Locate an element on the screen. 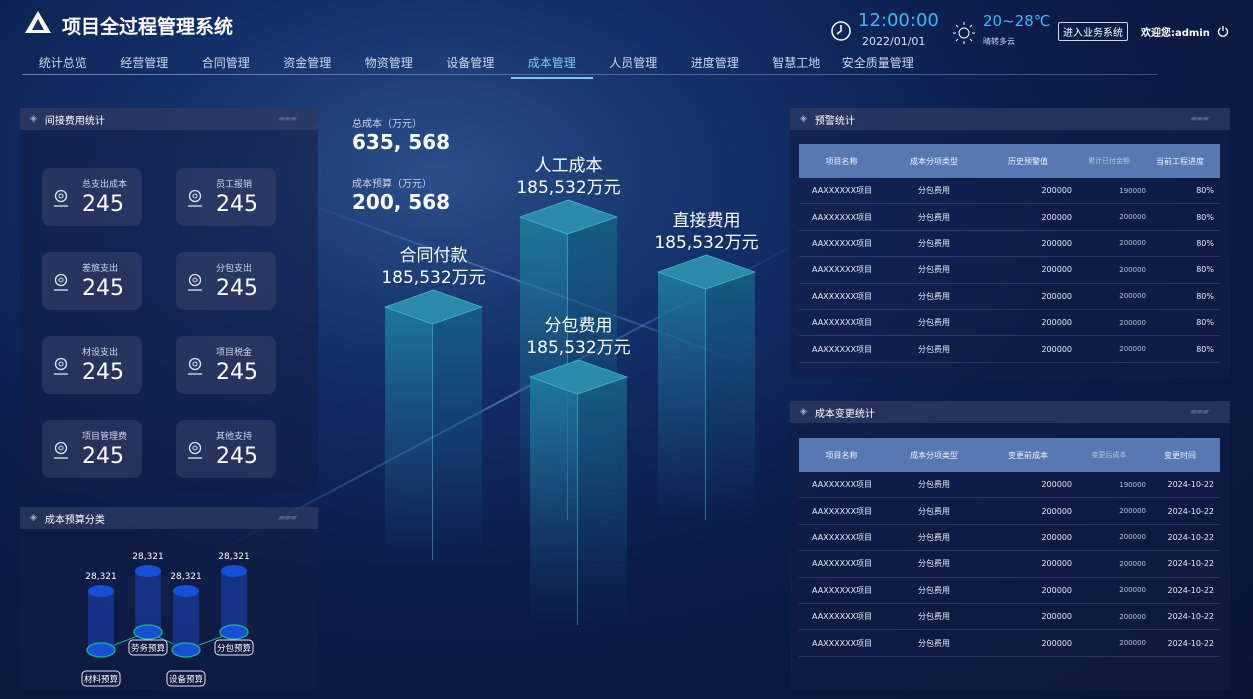 The height and width of the screenshot is (699, 1253). table-header: 项目名称 成本分项类型 历史预警值 累计已付金额 当前工程进度 is located at coordinates (1009, 161).